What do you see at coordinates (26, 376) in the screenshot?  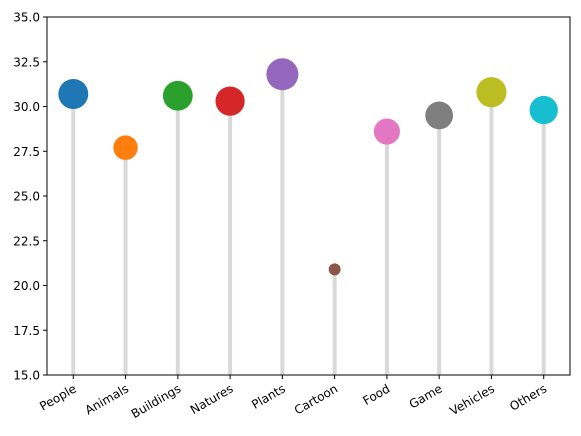 I see `y-tick-label: 15.0` at bounding box center [26, 376].